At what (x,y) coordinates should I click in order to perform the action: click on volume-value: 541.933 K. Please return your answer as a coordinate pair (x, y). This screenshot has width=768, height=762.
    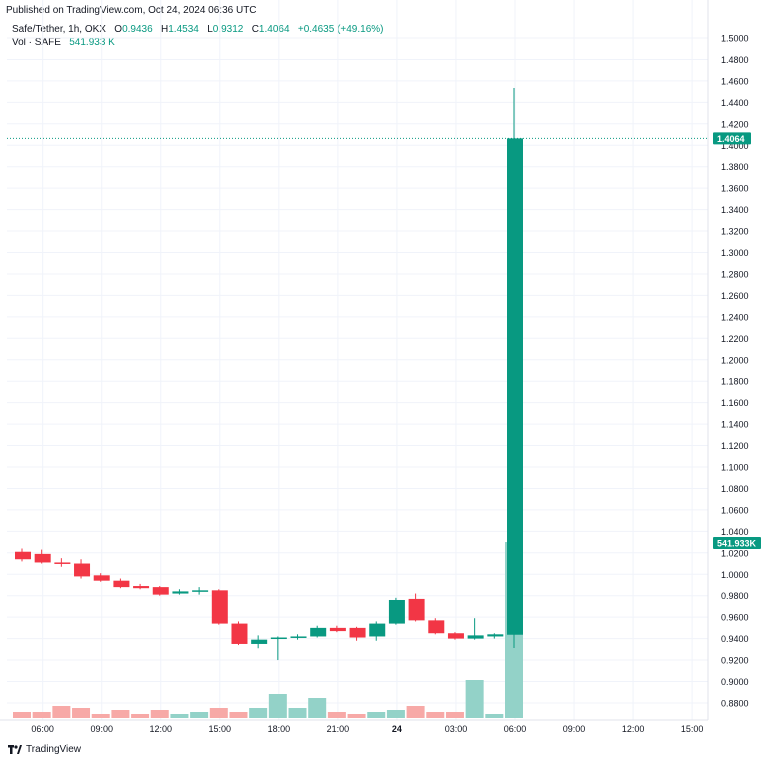
    Looking at the image, I should click on (92, 42).